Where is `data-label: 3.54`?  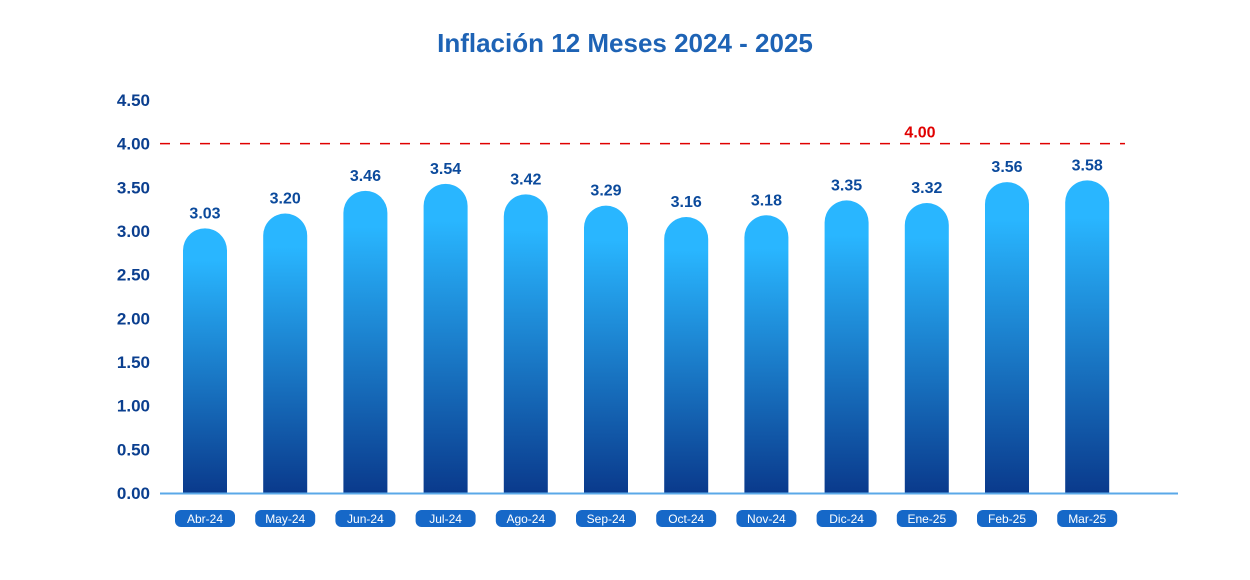 data-label: 3.54 is located at coordinates (445, 169).